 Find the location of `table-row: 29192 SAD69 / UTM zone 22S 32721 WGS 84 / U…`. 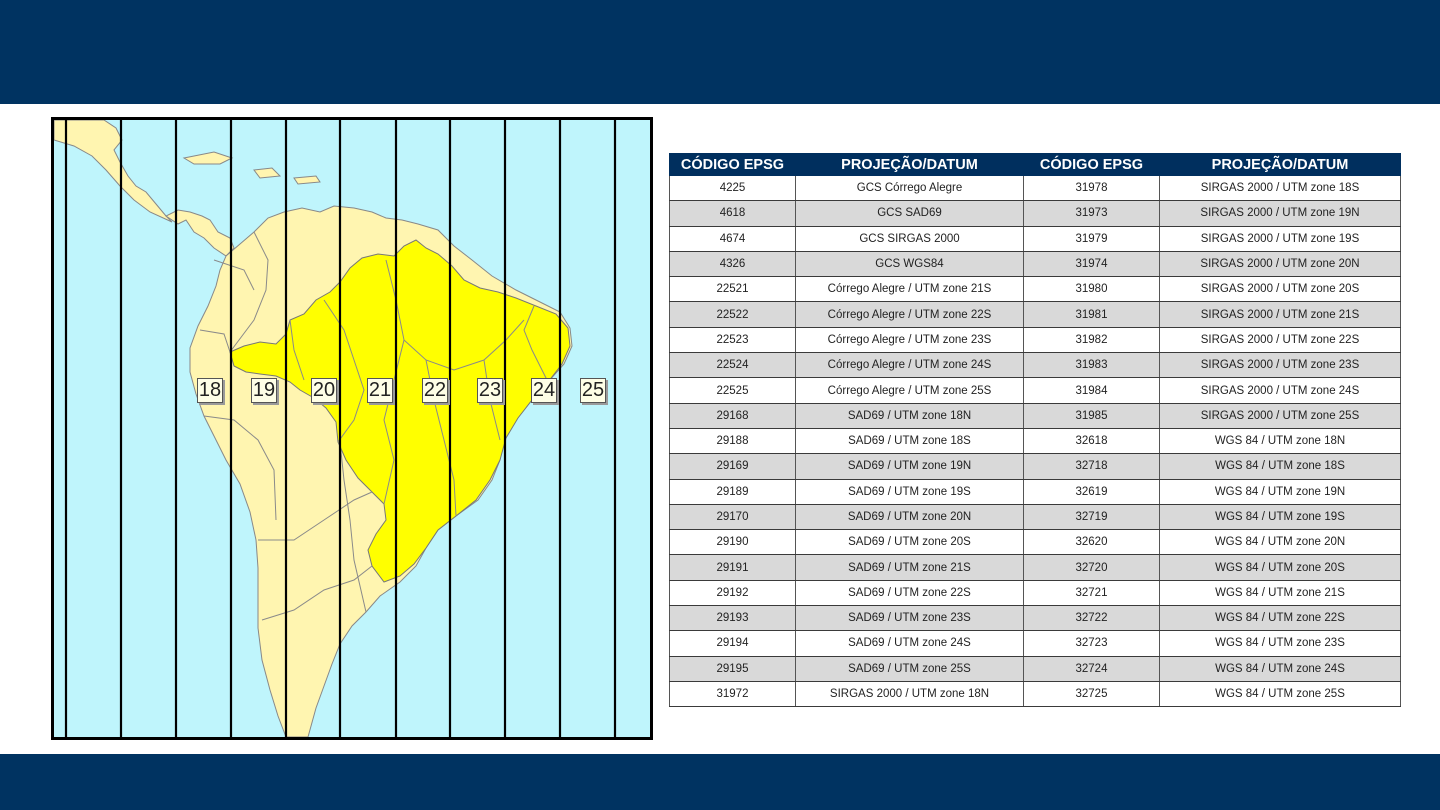

table-row: 29192 SAD69 / UTM zone 22S 32721 WGS 84 / U… is located at coordinates (1035, 593).